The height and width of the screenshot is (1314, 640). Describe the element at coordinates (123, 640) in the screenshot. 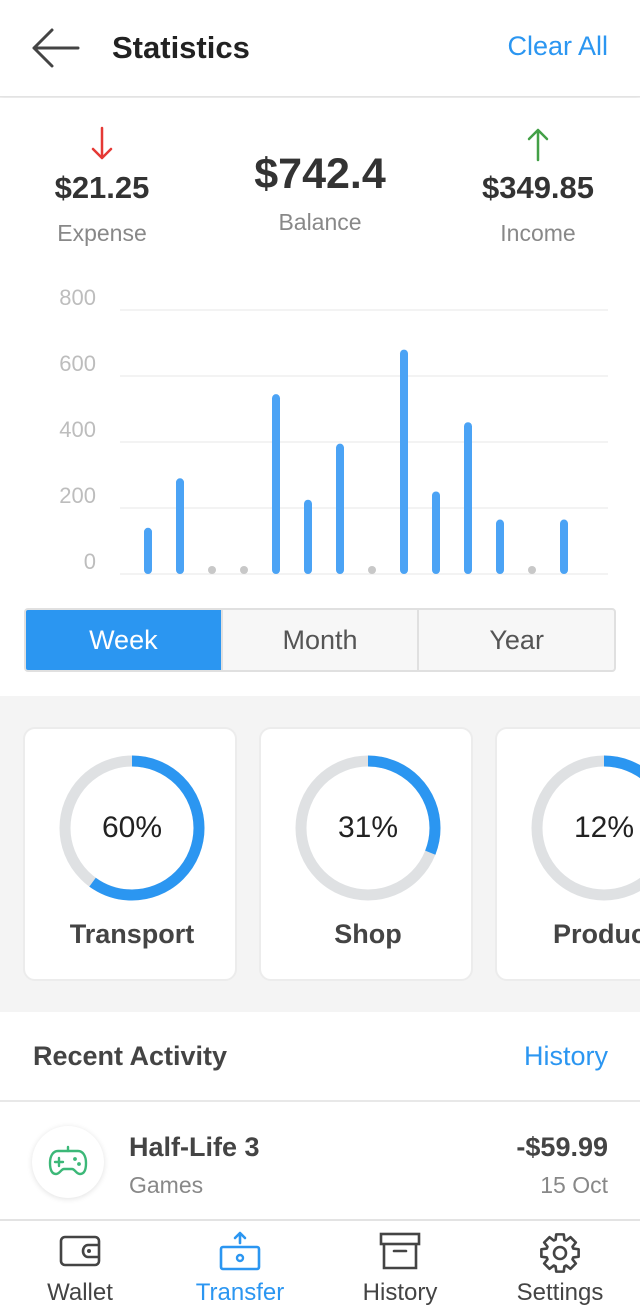

I see `period-week-button: Week` at that location.